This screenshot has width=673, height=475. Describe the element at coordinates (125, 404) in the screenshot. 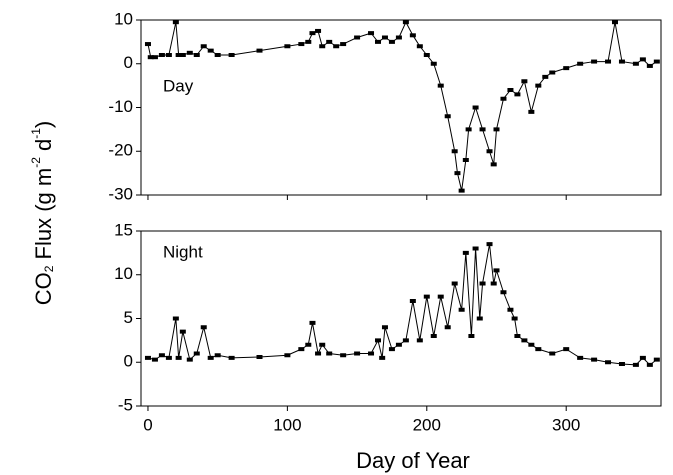

I see `y-tick-label: -5` at that location.